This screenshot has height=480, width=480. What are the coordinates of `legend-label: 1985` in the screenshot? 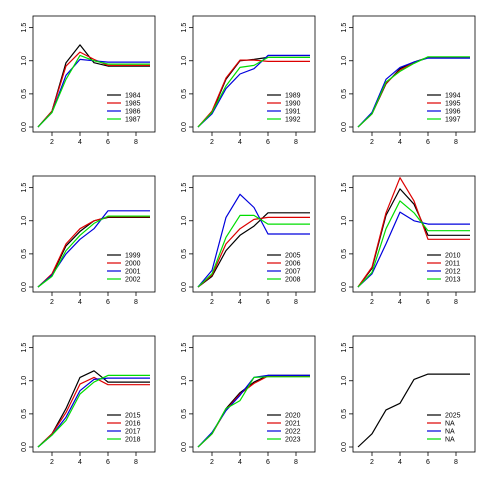 It's located at (133, 104).